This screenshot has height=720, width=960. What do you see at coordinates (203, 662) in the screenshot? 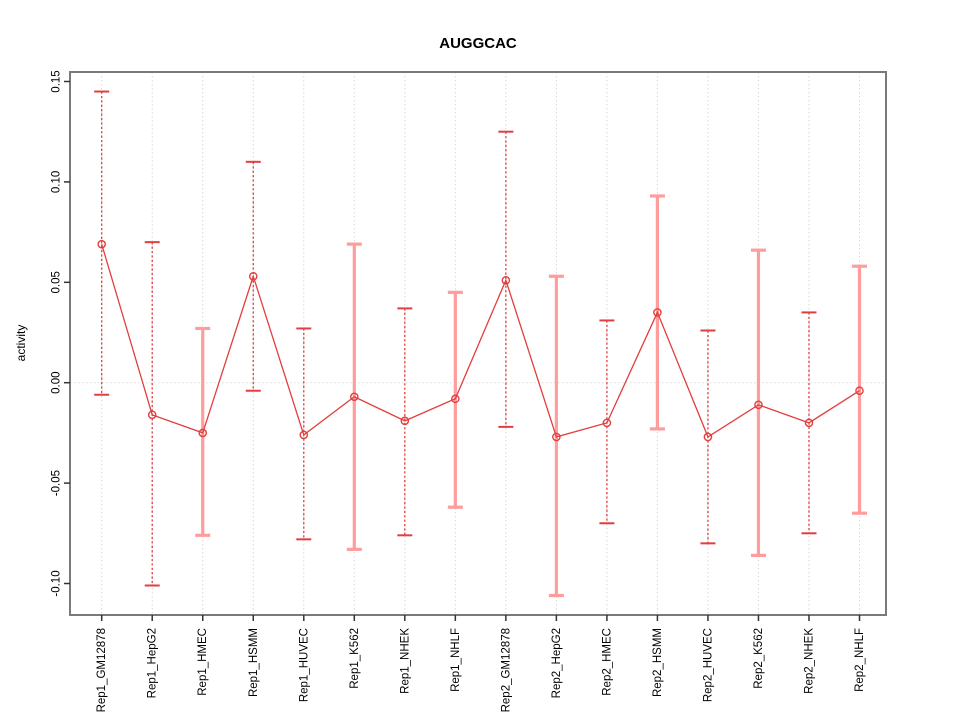
I see `x-tick-label: Rep1_HMEC` at bounding box center [203, 662].